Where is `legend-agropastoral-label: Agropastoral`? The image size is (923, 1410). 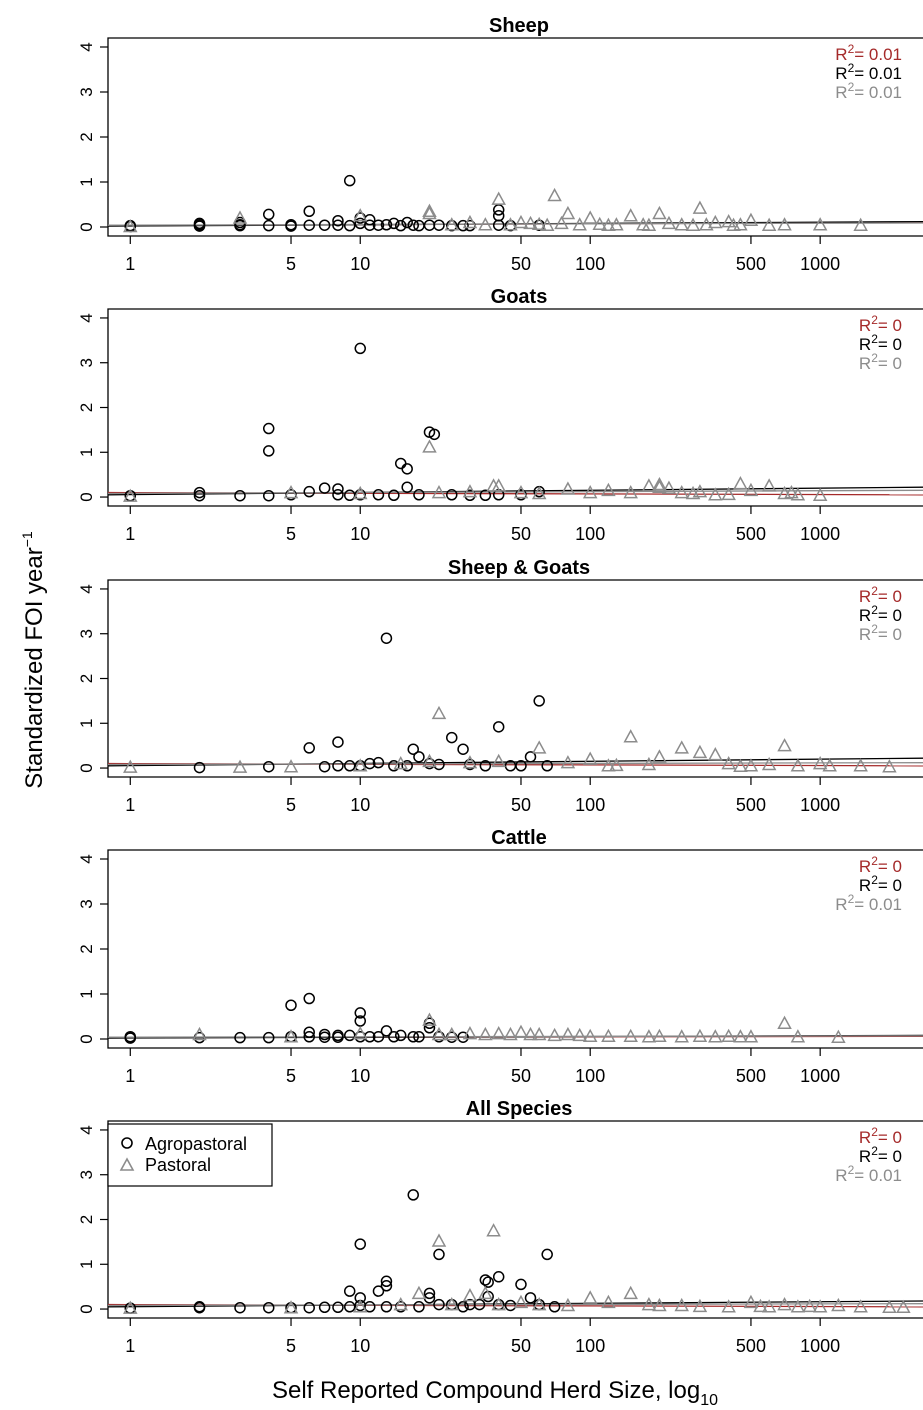 legend-agropastoral-label: Agropastoral is located at coordinates (196, 1144).